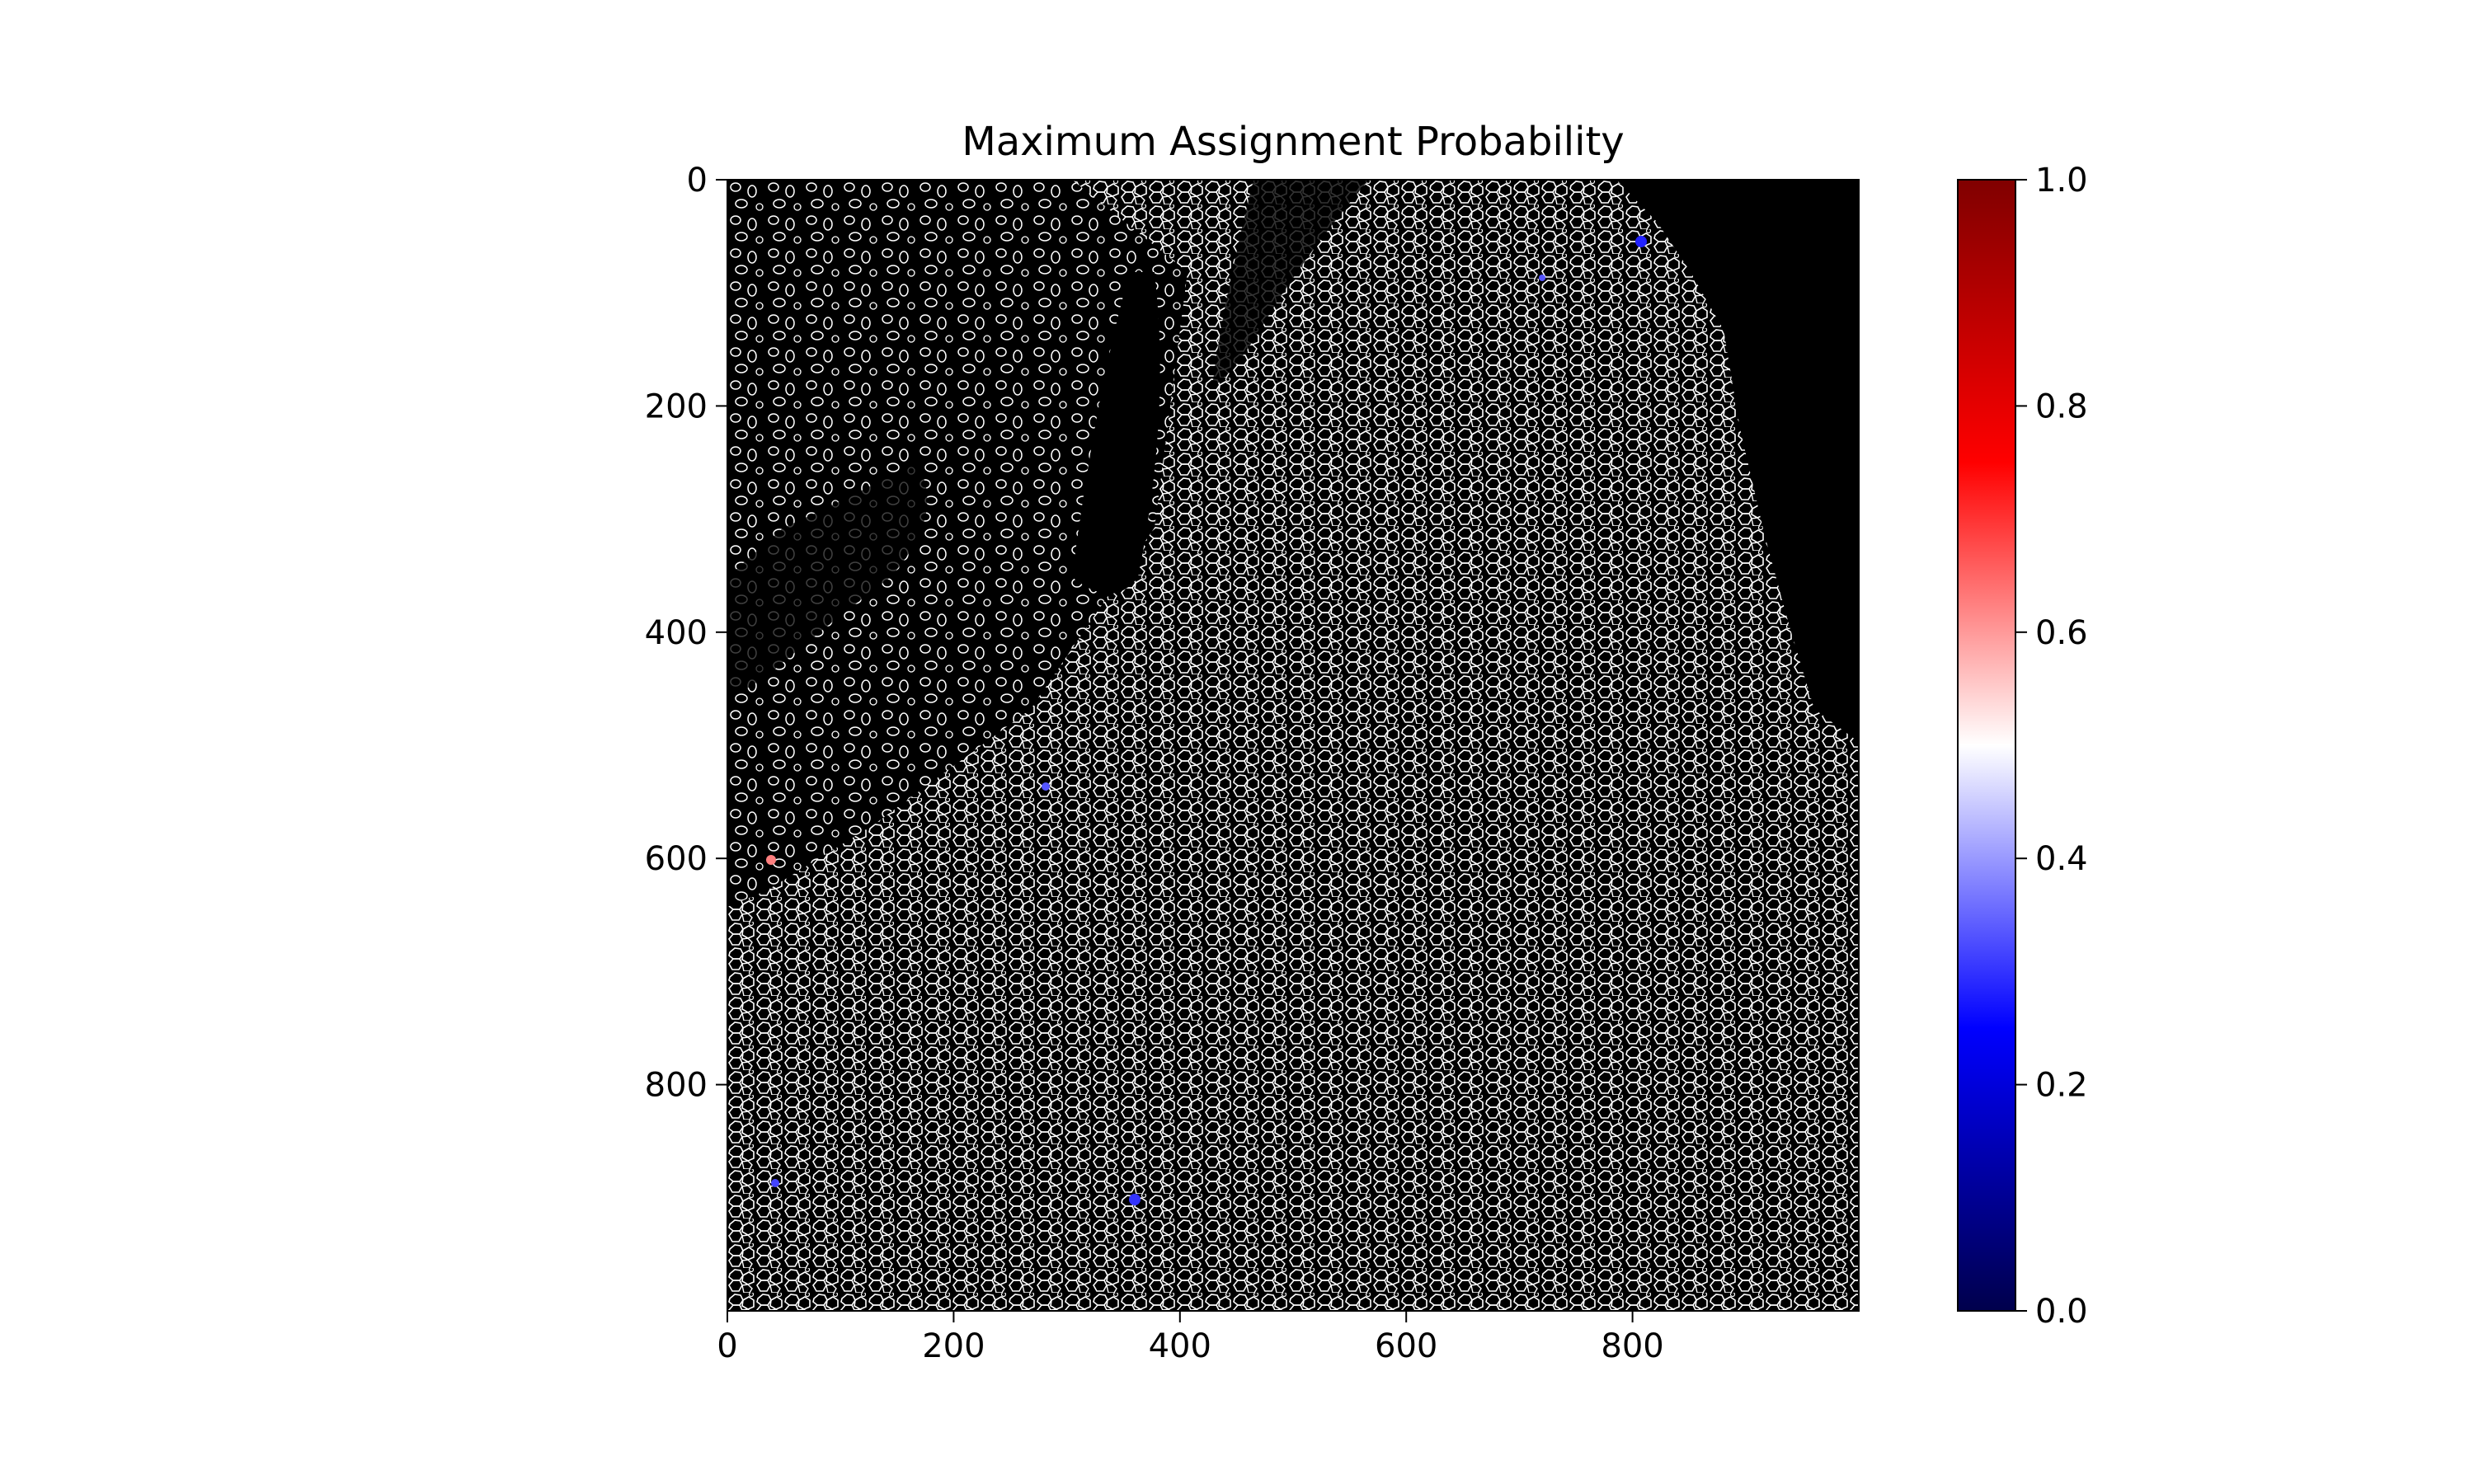 The width and height of the screenshot is (2474, 1484). Describe the element at coordinates (676, 1086) in the screenshot. I see `y-tick-label: 800` at that location.